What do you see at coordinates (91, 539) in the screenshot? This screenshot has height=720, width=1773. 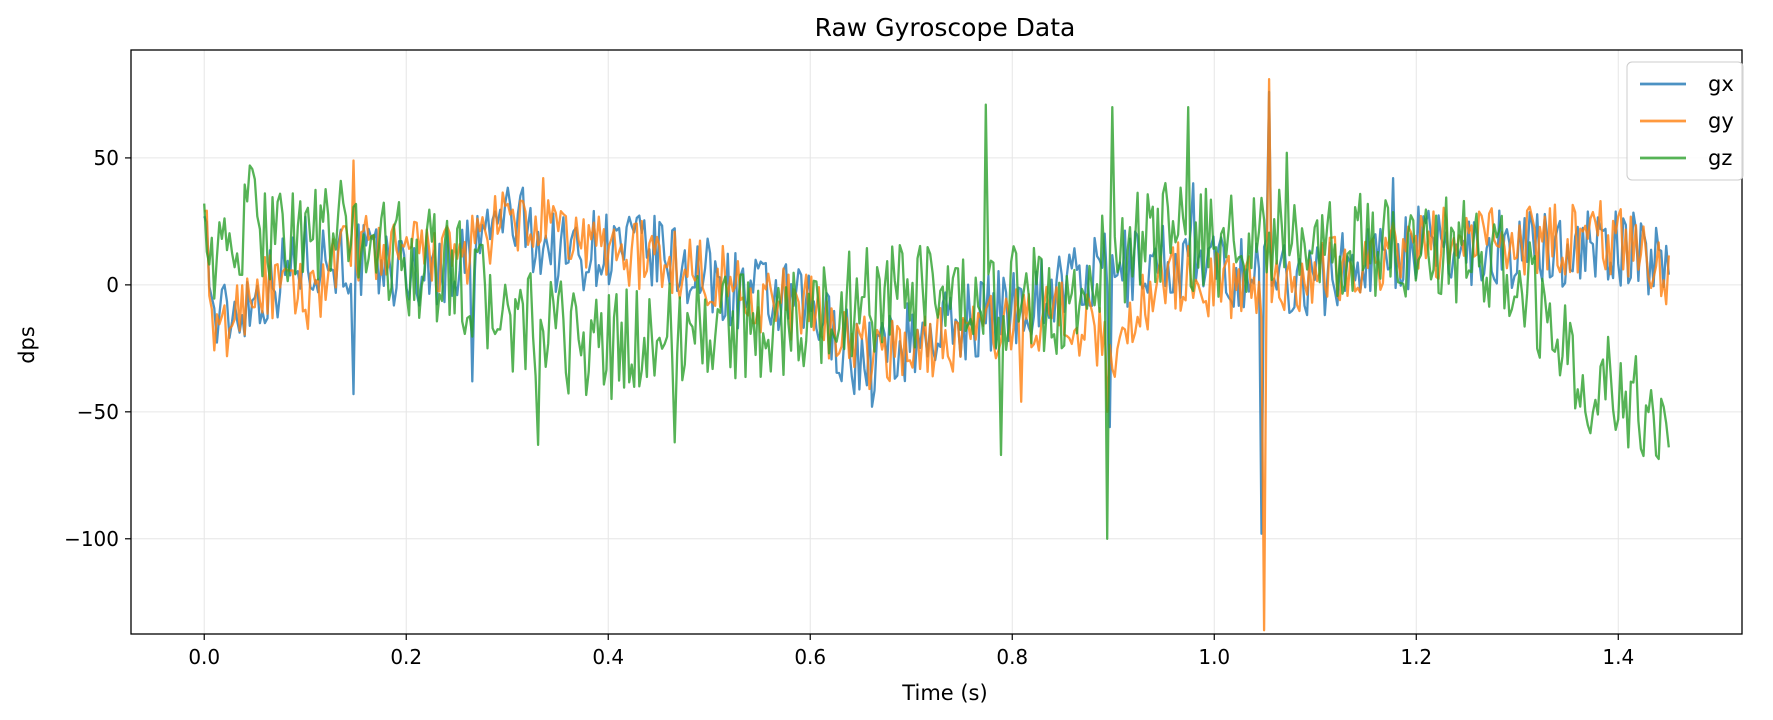 I see `y-tick-label: −100` at bounding box center [91, 539].